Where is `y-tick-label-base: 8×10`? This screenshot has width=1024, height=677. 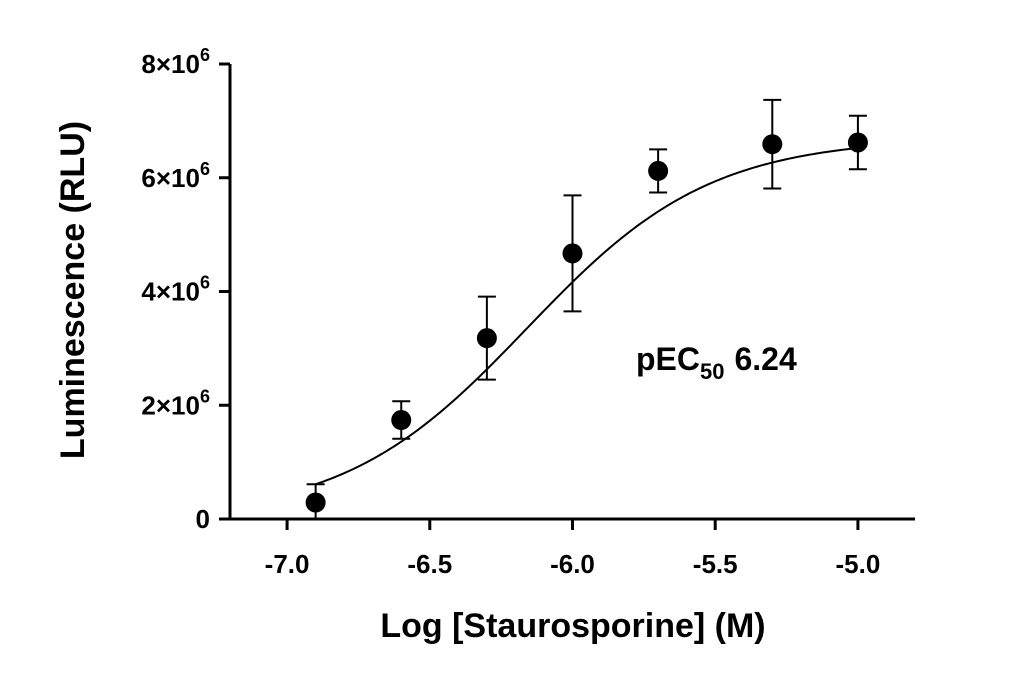 y-tick-label-base: 8×10 is located at coordinates (170, 64).